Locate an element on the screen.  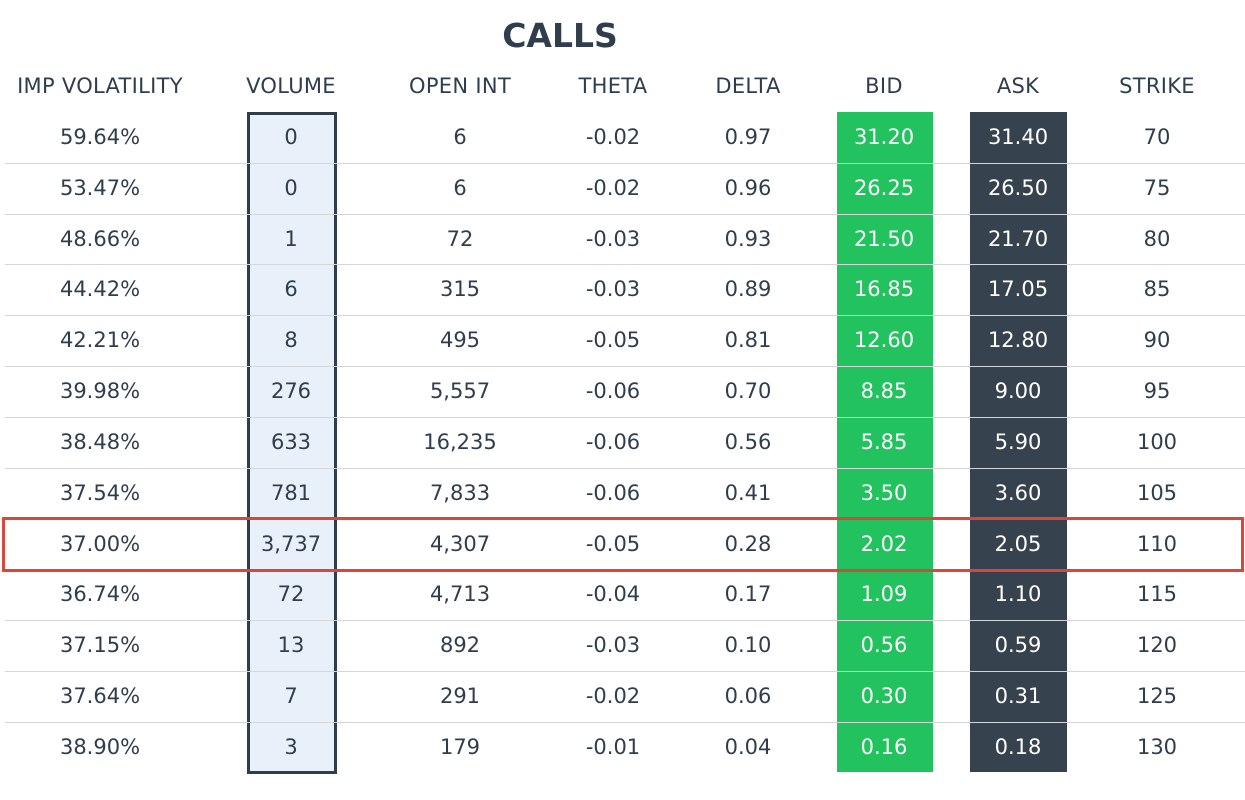
table-cell: 26.25 is located at coordinates (884, 187).